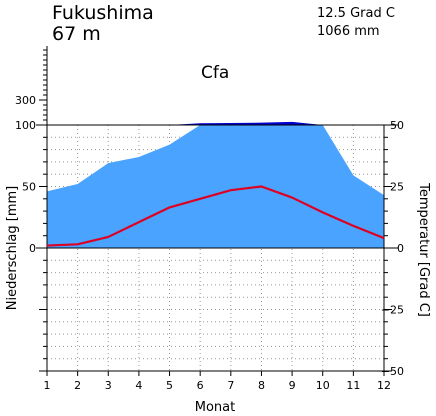  I want to click on month-tick-label: 8, so click(261, 385).